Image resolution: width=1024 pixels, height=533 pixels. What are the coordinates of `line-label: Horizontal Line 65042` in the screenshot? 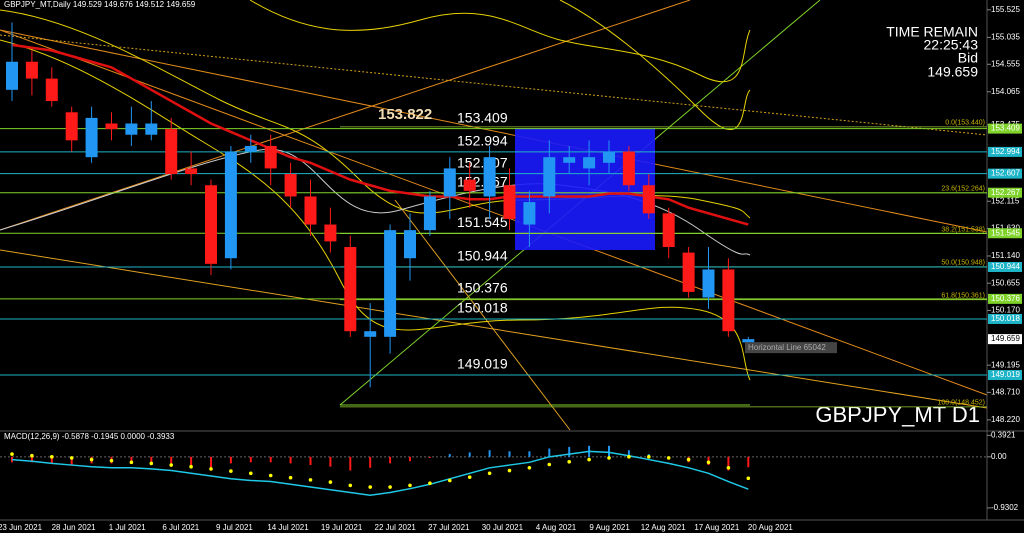 It's located at (787, 347).